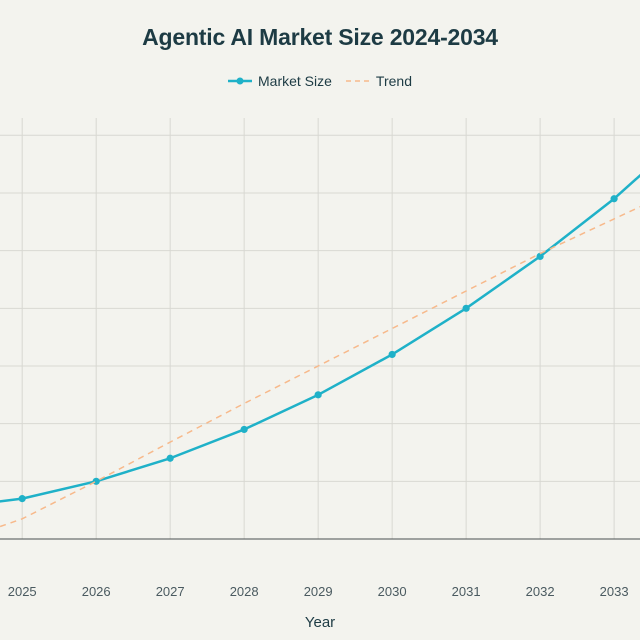 This screenshot has height=640, width=640. Describe the element at coordinates (240, 81) in the screenshot. I see `legend-line-marker-icon` at that location.